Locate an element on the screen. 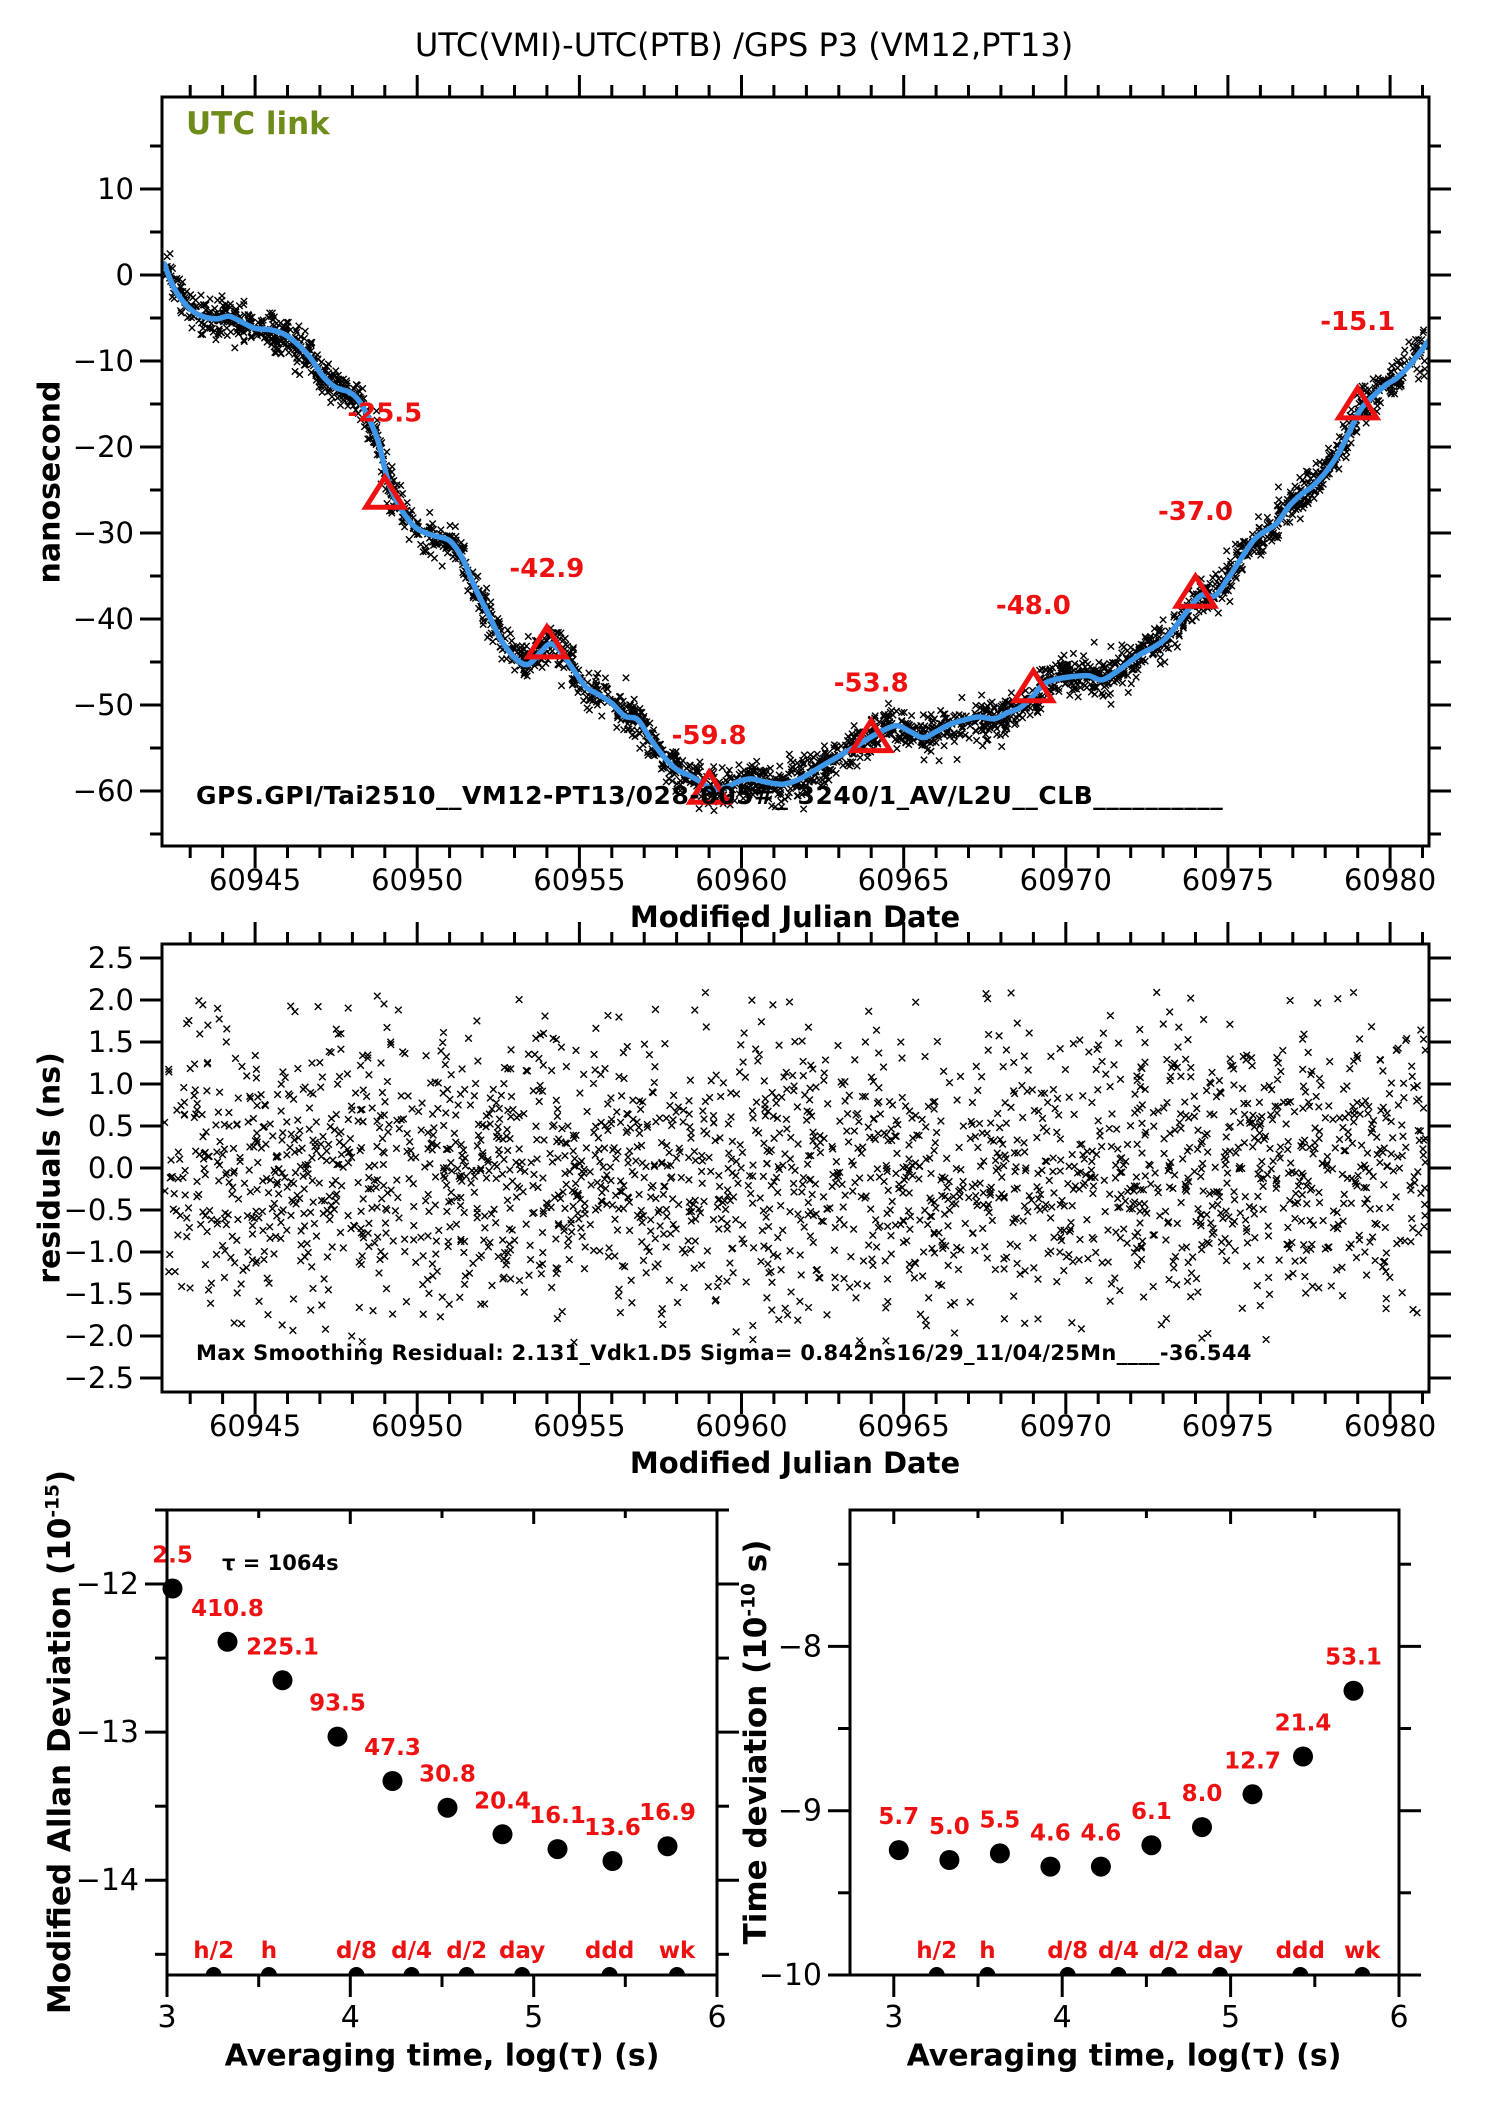 Image resolution: width=1488 pixels, height=2105 pixels. tdev-x-axis-title: Averaging time, log(τ) (s) is located at coordinates (1124, 2056).